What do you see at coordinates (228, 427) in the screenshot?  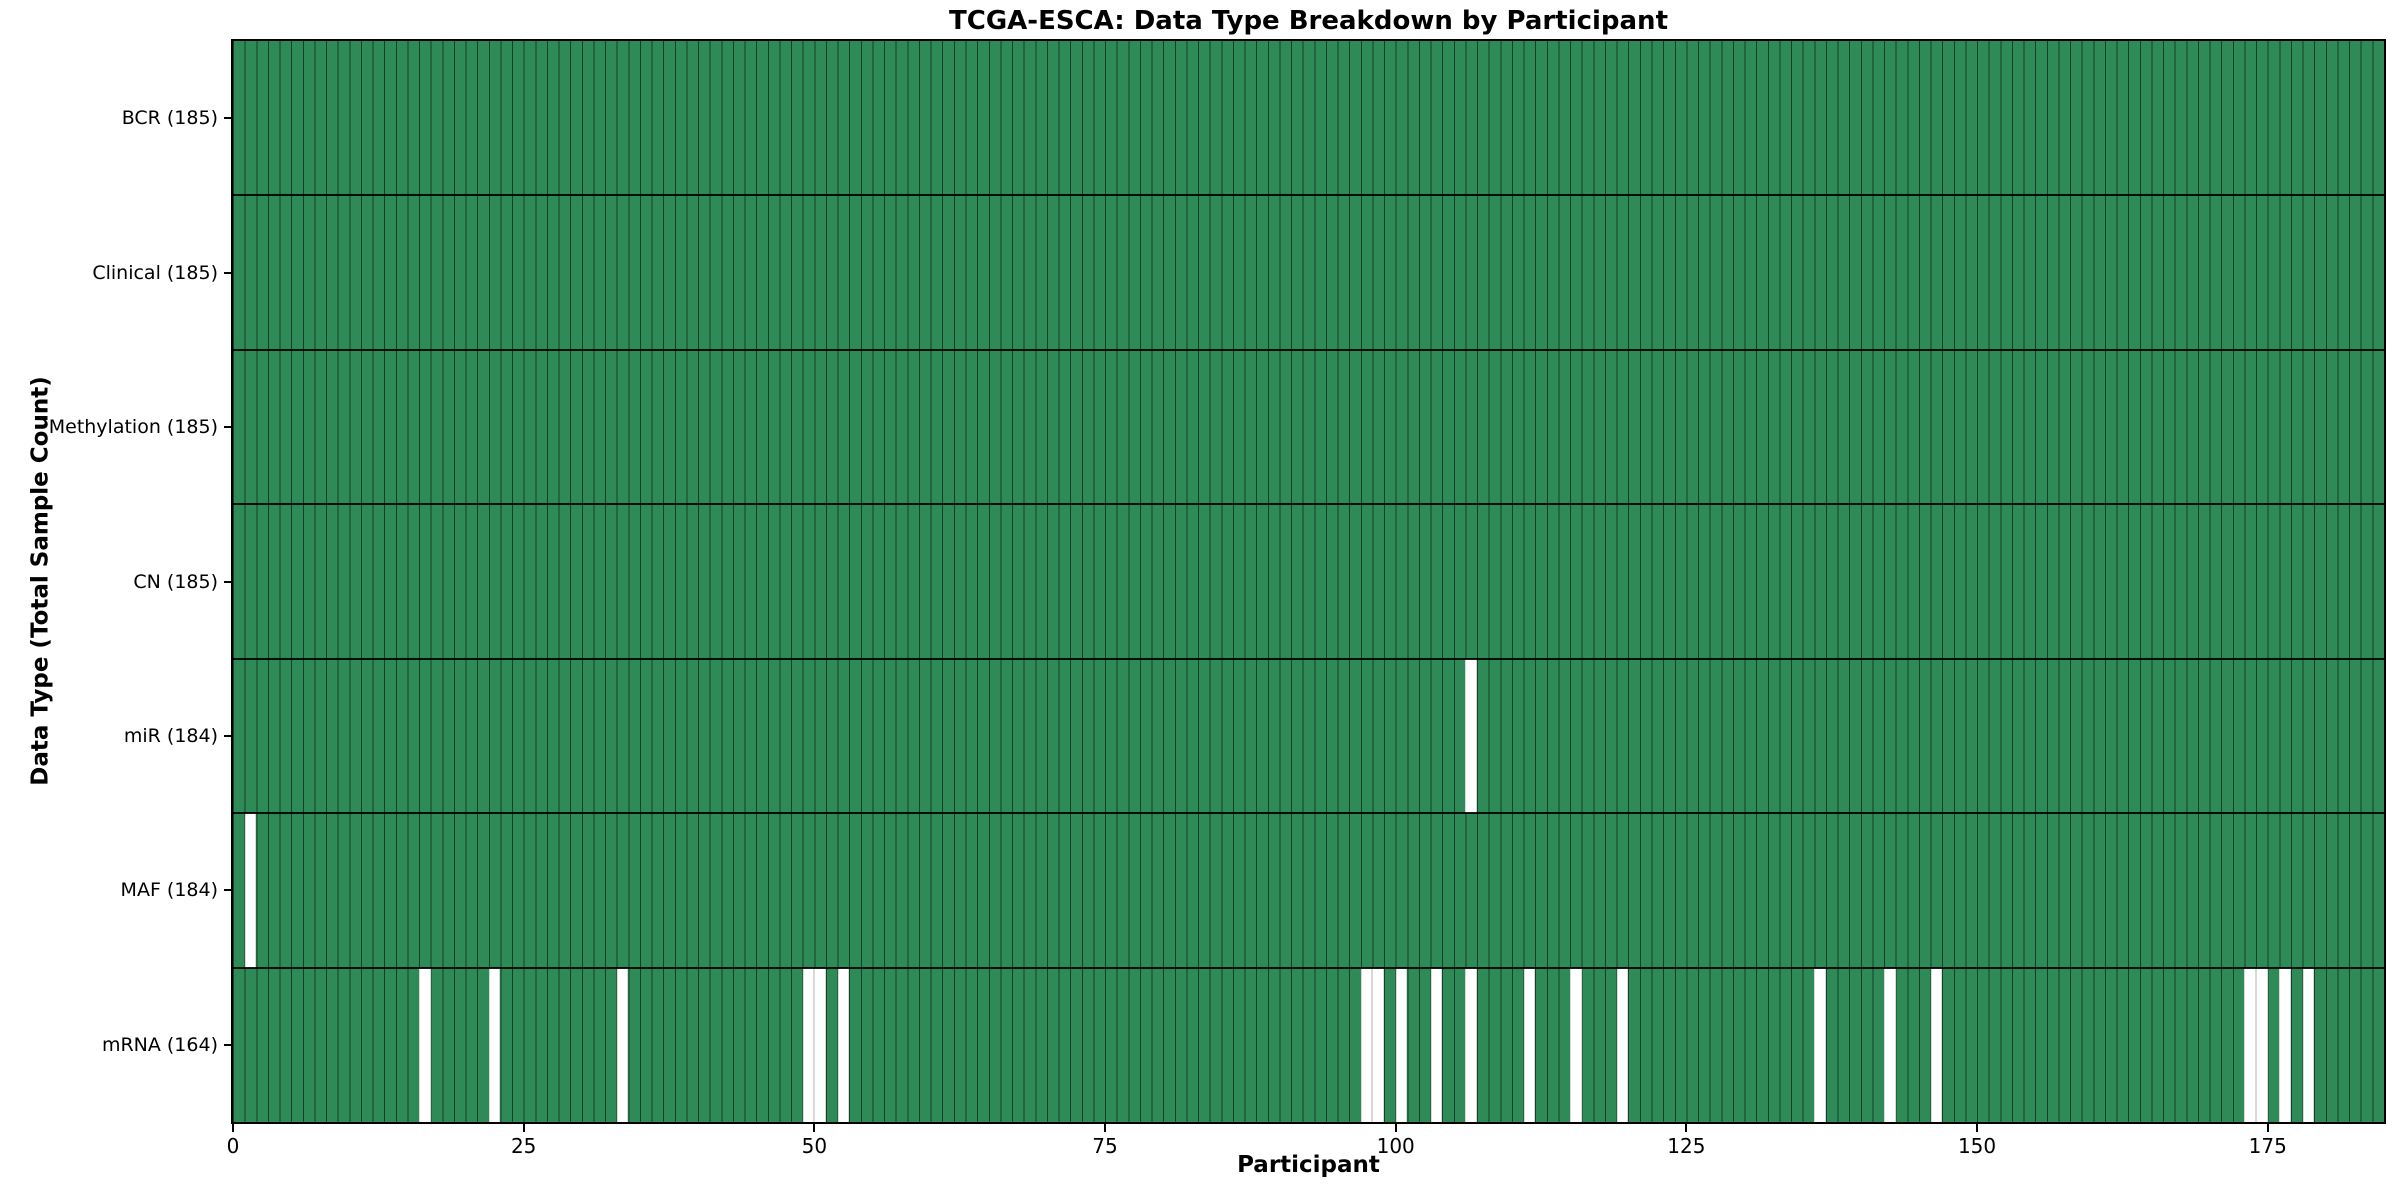 I see `y-tick-mark-methylation` at bounding box center [228, 427].